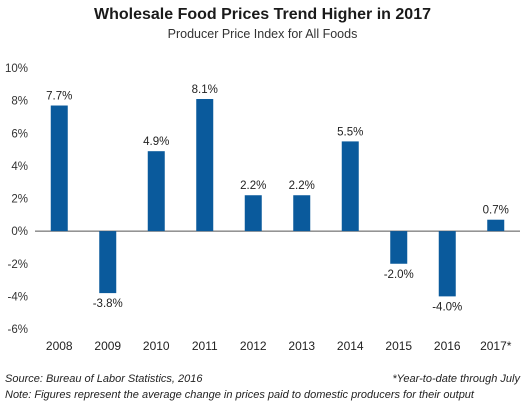 Image resolution: width=525 pixels, height=411 pixels. Describe the element at coordinates (59, 97) in the screenshot. I see `data-label: 7.7%` at that location.